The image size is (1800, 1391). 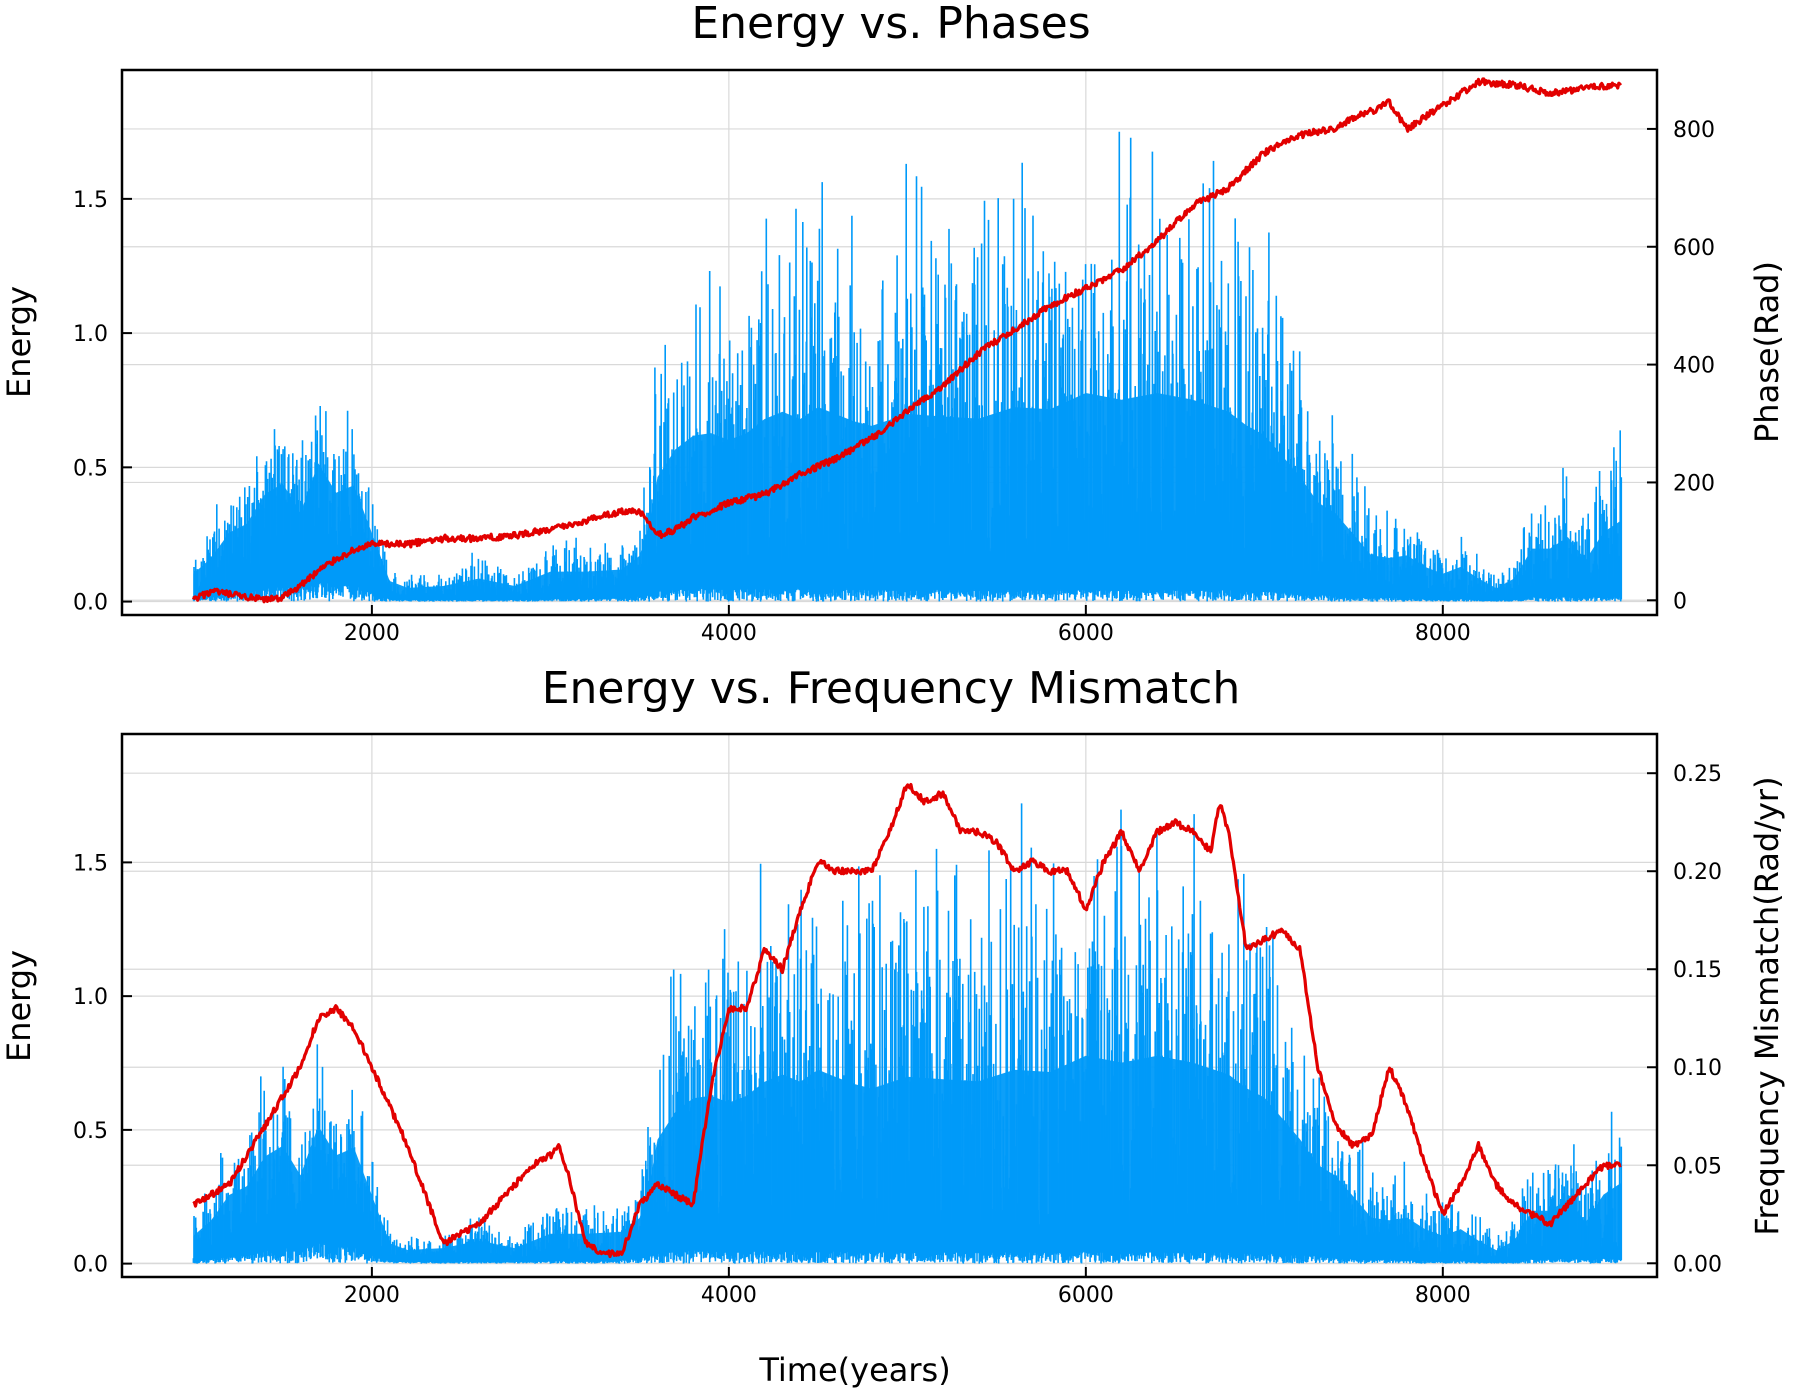 What do you see at coordinates (854, 1370) in the screenshot?
I see `x-axis-label: Time(years)` at bounding box center [854, 1370].